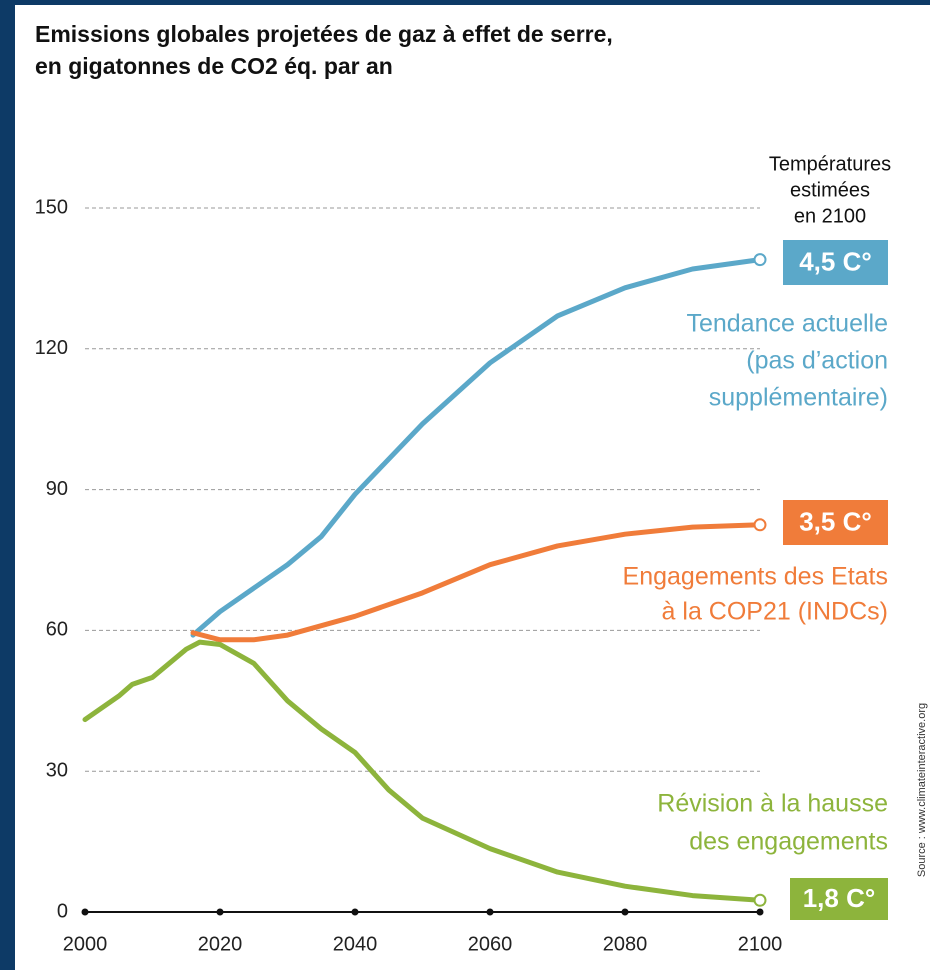 This screenshot has height=970, width=930. I want to click on x-tick-label: 2020, so click(220, 944).